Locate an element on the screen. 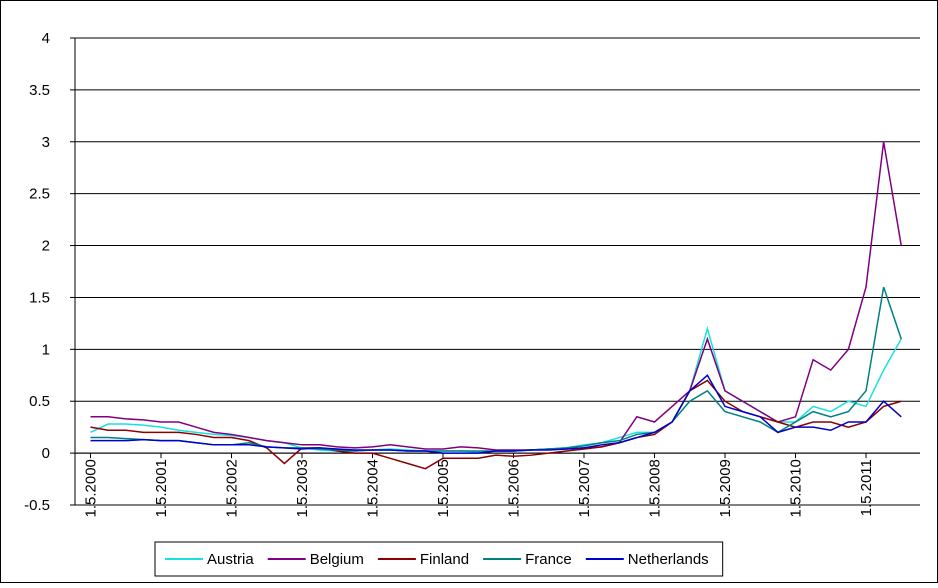 This screenshot has width=938, height=588. legend-label: Netherlands is located at coordinates (668, 559).